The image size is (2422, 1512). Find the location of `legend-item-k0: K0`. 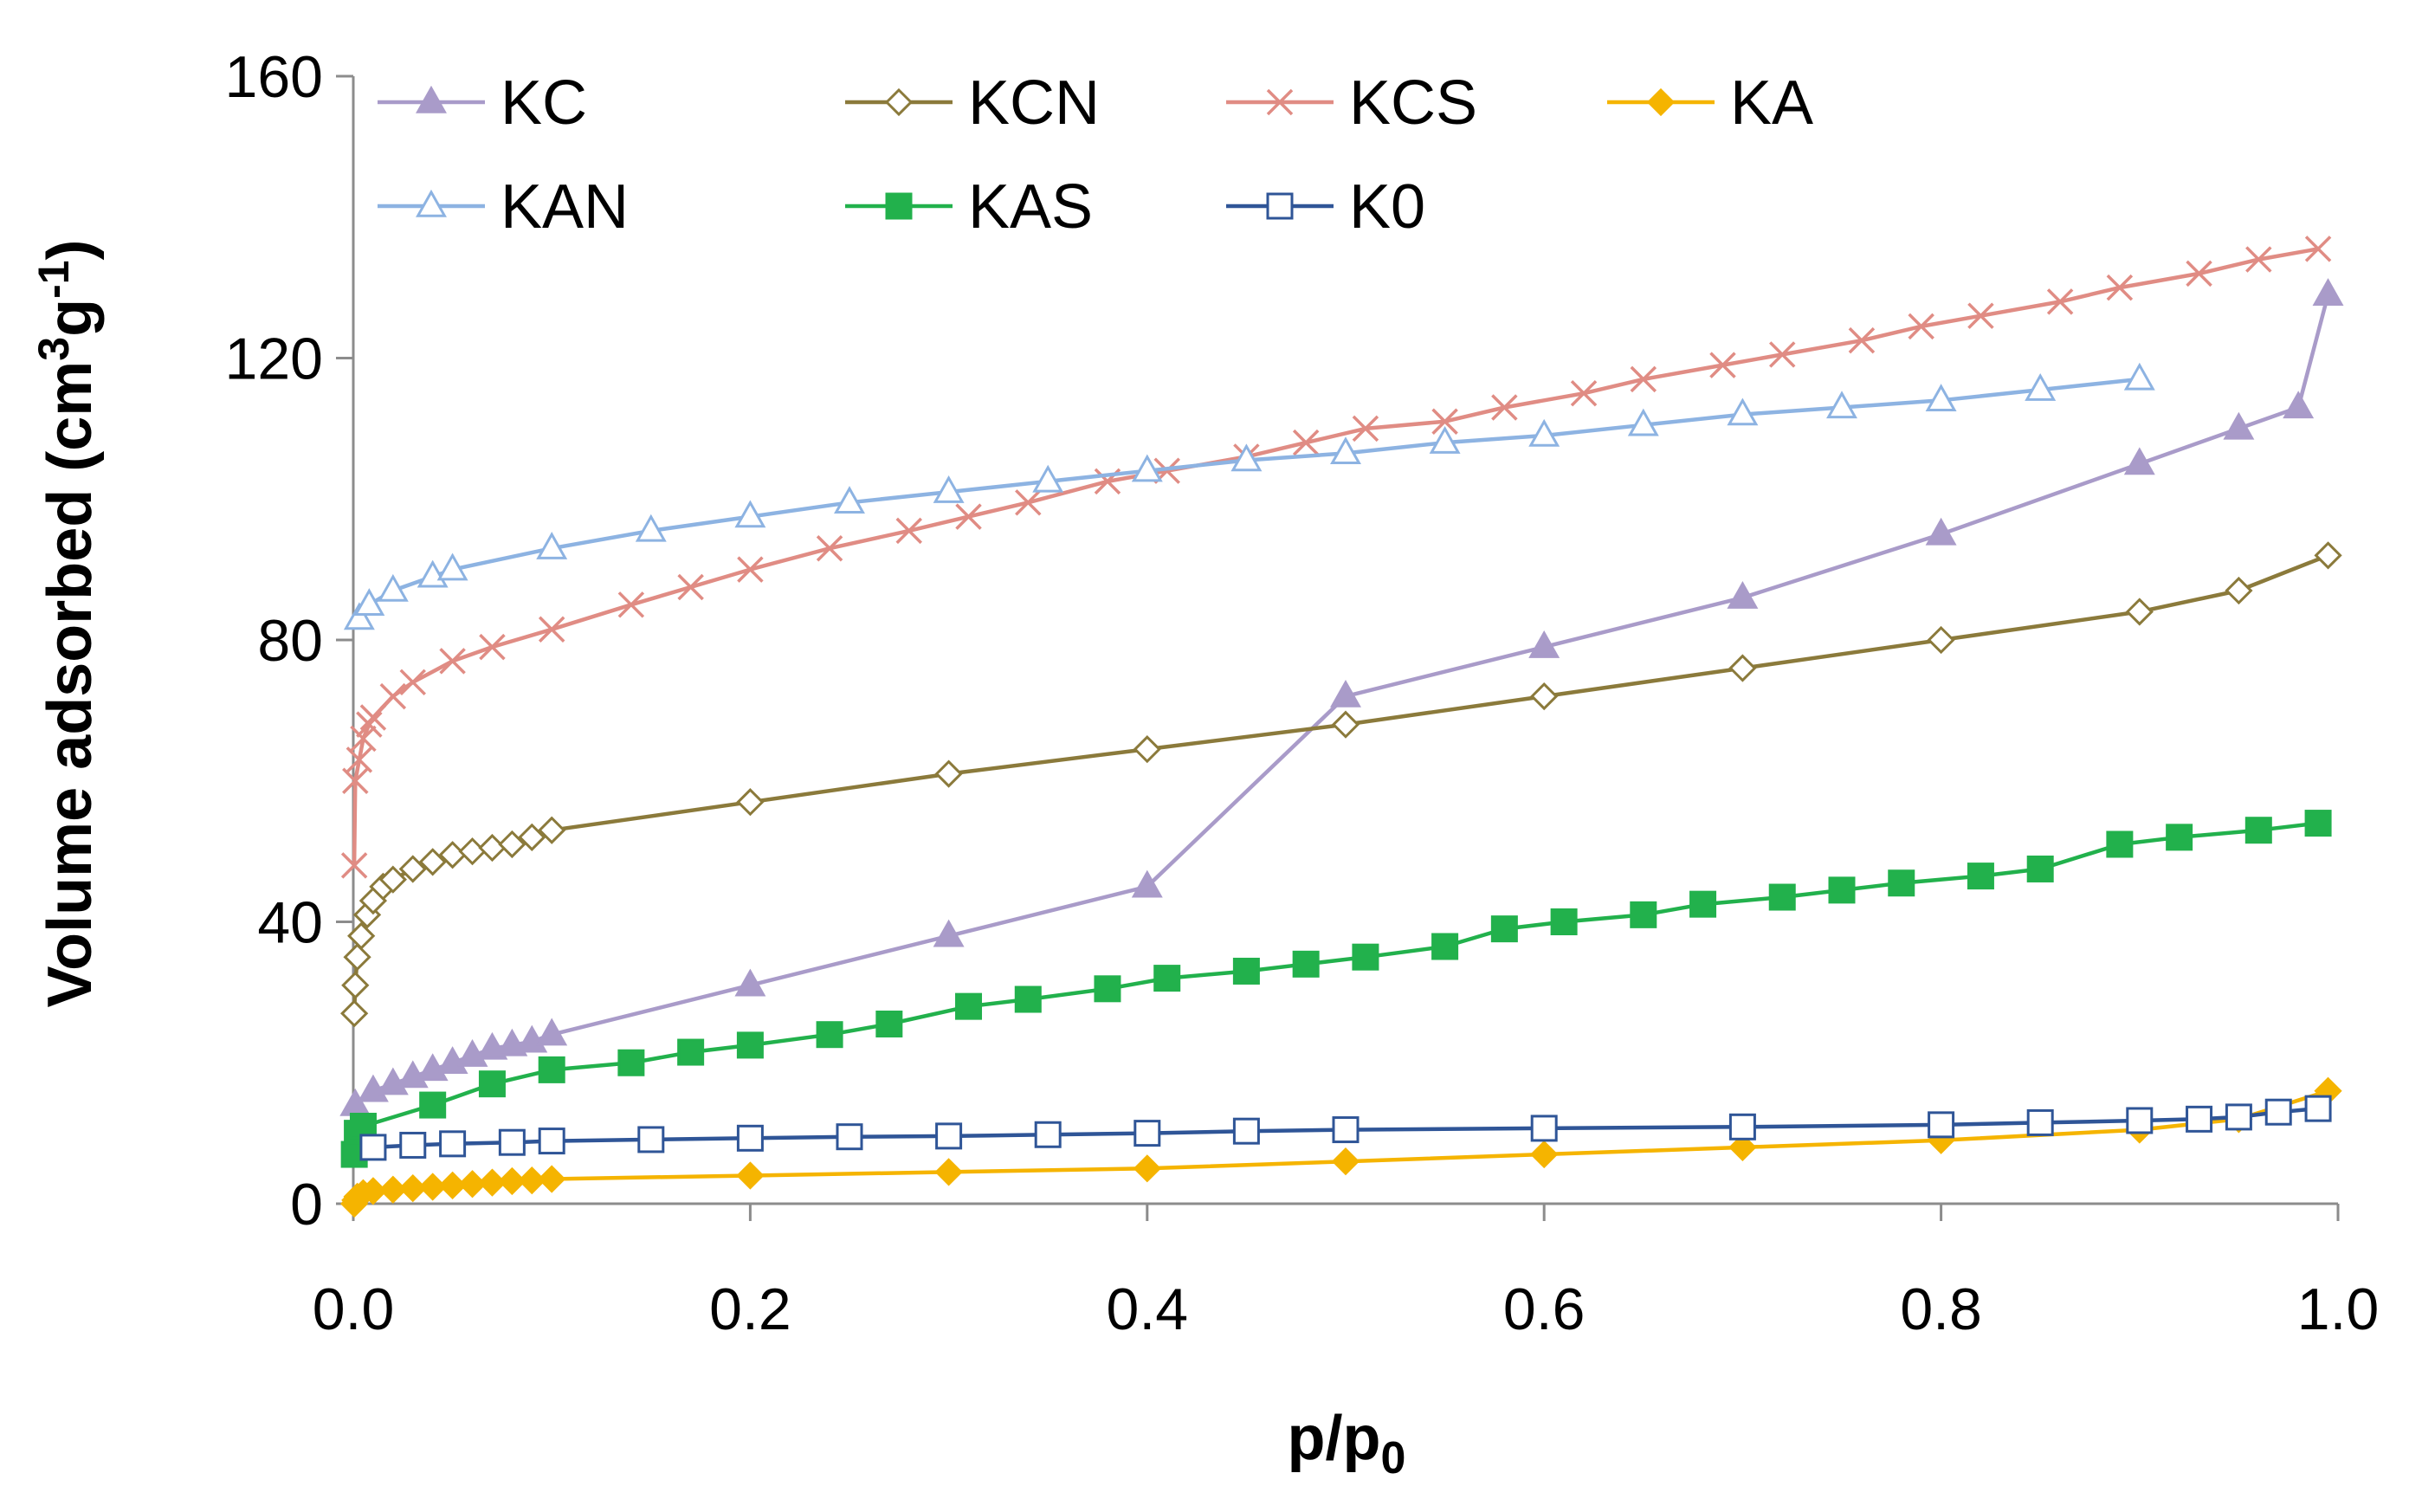

legend-item-k0: K0 is located at coordinates (1325, 207).